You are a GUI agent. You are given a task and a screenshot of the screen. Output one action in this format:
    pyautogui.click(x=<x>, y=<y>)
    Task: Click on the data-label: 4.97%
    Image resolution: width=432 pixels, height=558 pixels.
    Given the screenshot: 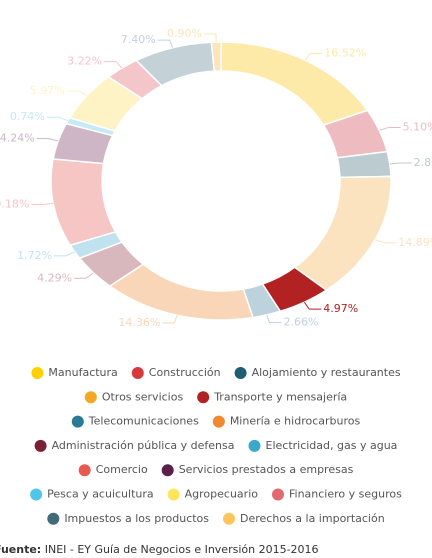 What is the action you would take?
    pyautogui.click(x=340, y=308)
    